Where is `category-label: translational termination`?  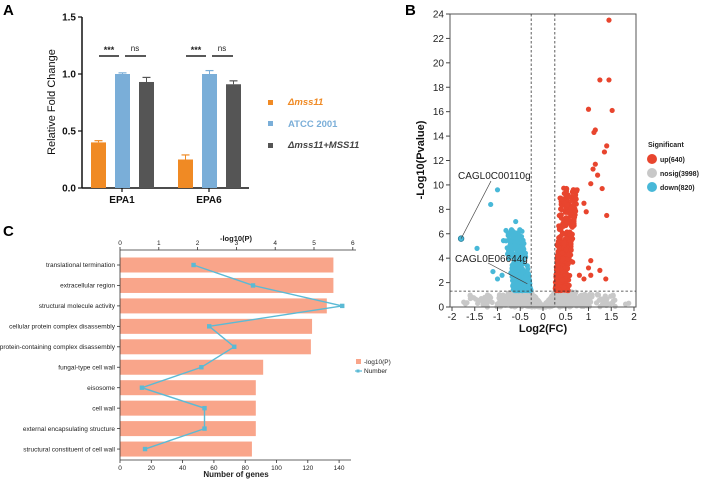
category-label: translational termination is located at coordinates (80, 265).